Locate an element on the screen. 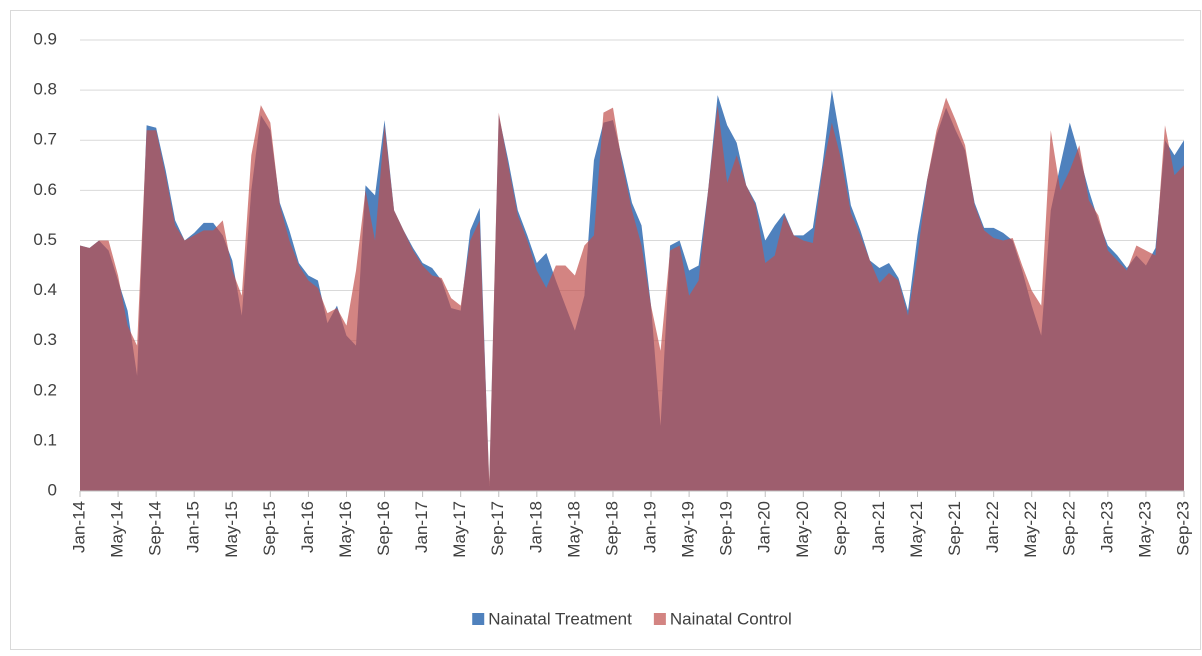 This screenshot has width=1202, height=656. x-tick-label: Jan-21 is located at coordinates (878, 527).